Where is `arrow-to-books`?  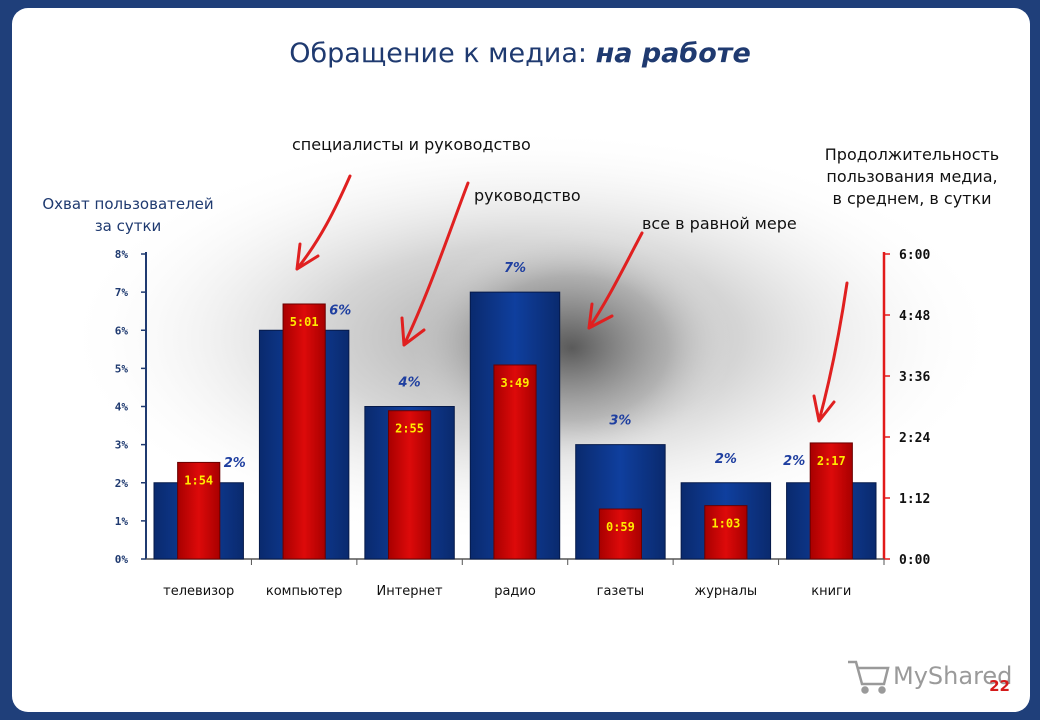
arrow-to-books is located at coordinates (830, 352).